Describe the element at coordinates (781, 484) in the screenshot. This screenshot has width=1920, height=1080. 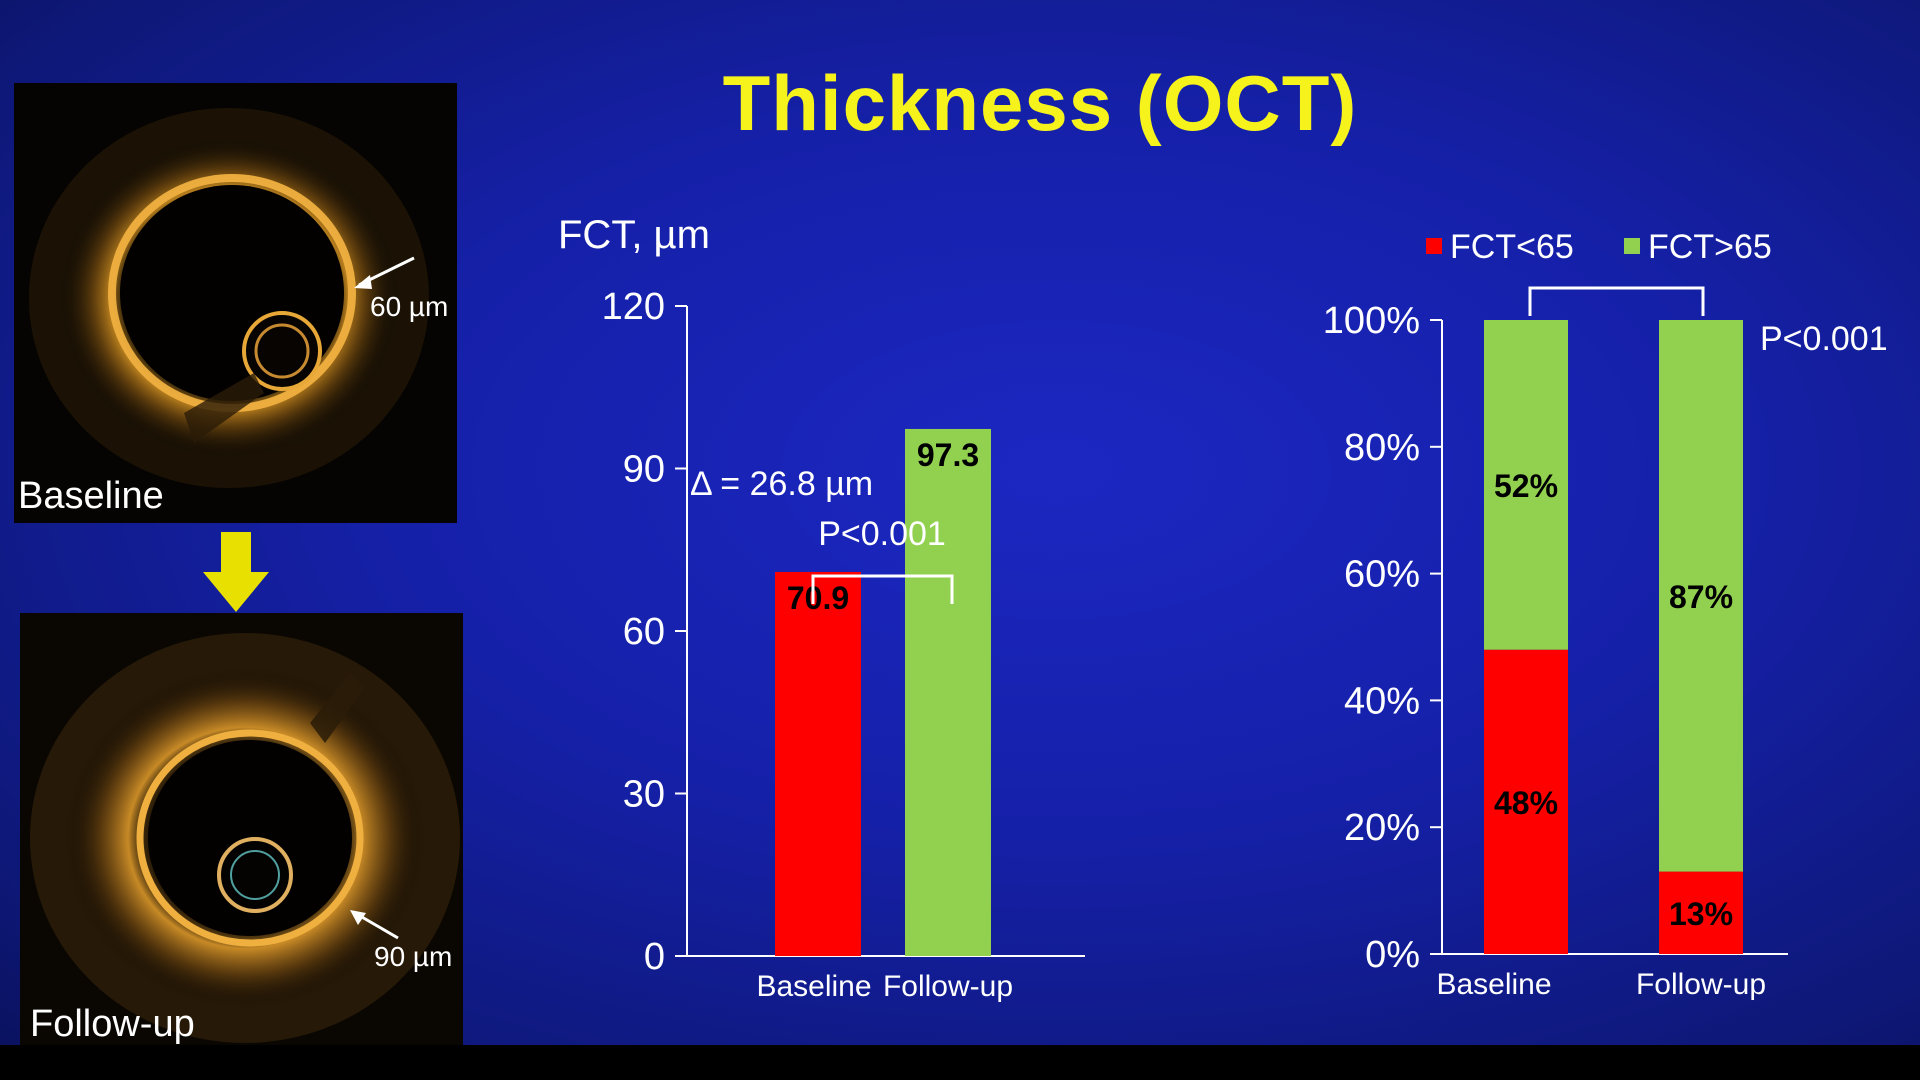
I see `chart1-delta-label: Δ = 26.8 µm` at that location.